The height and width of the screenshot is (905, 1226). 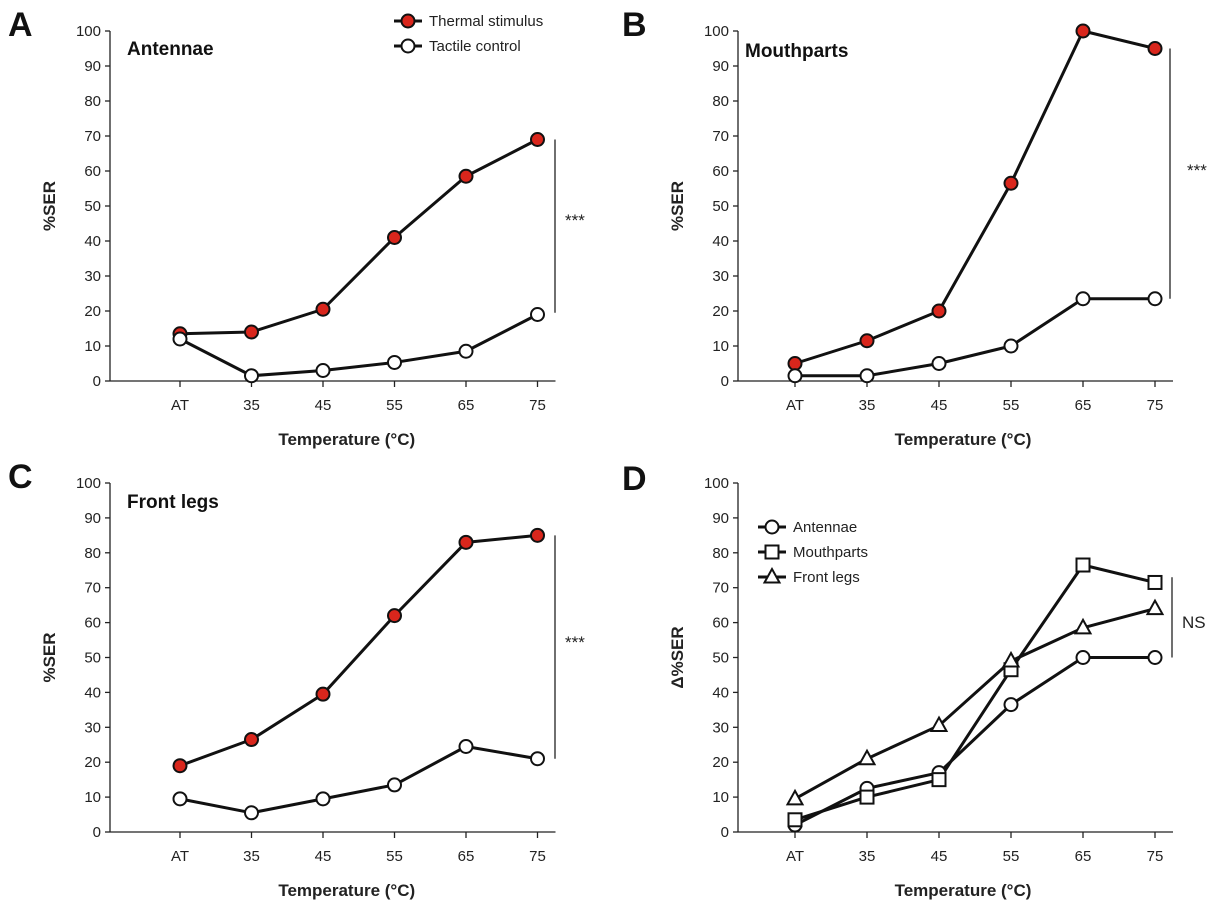 I want to click on x-tick-label: 55, so click(x=1011, y=405).